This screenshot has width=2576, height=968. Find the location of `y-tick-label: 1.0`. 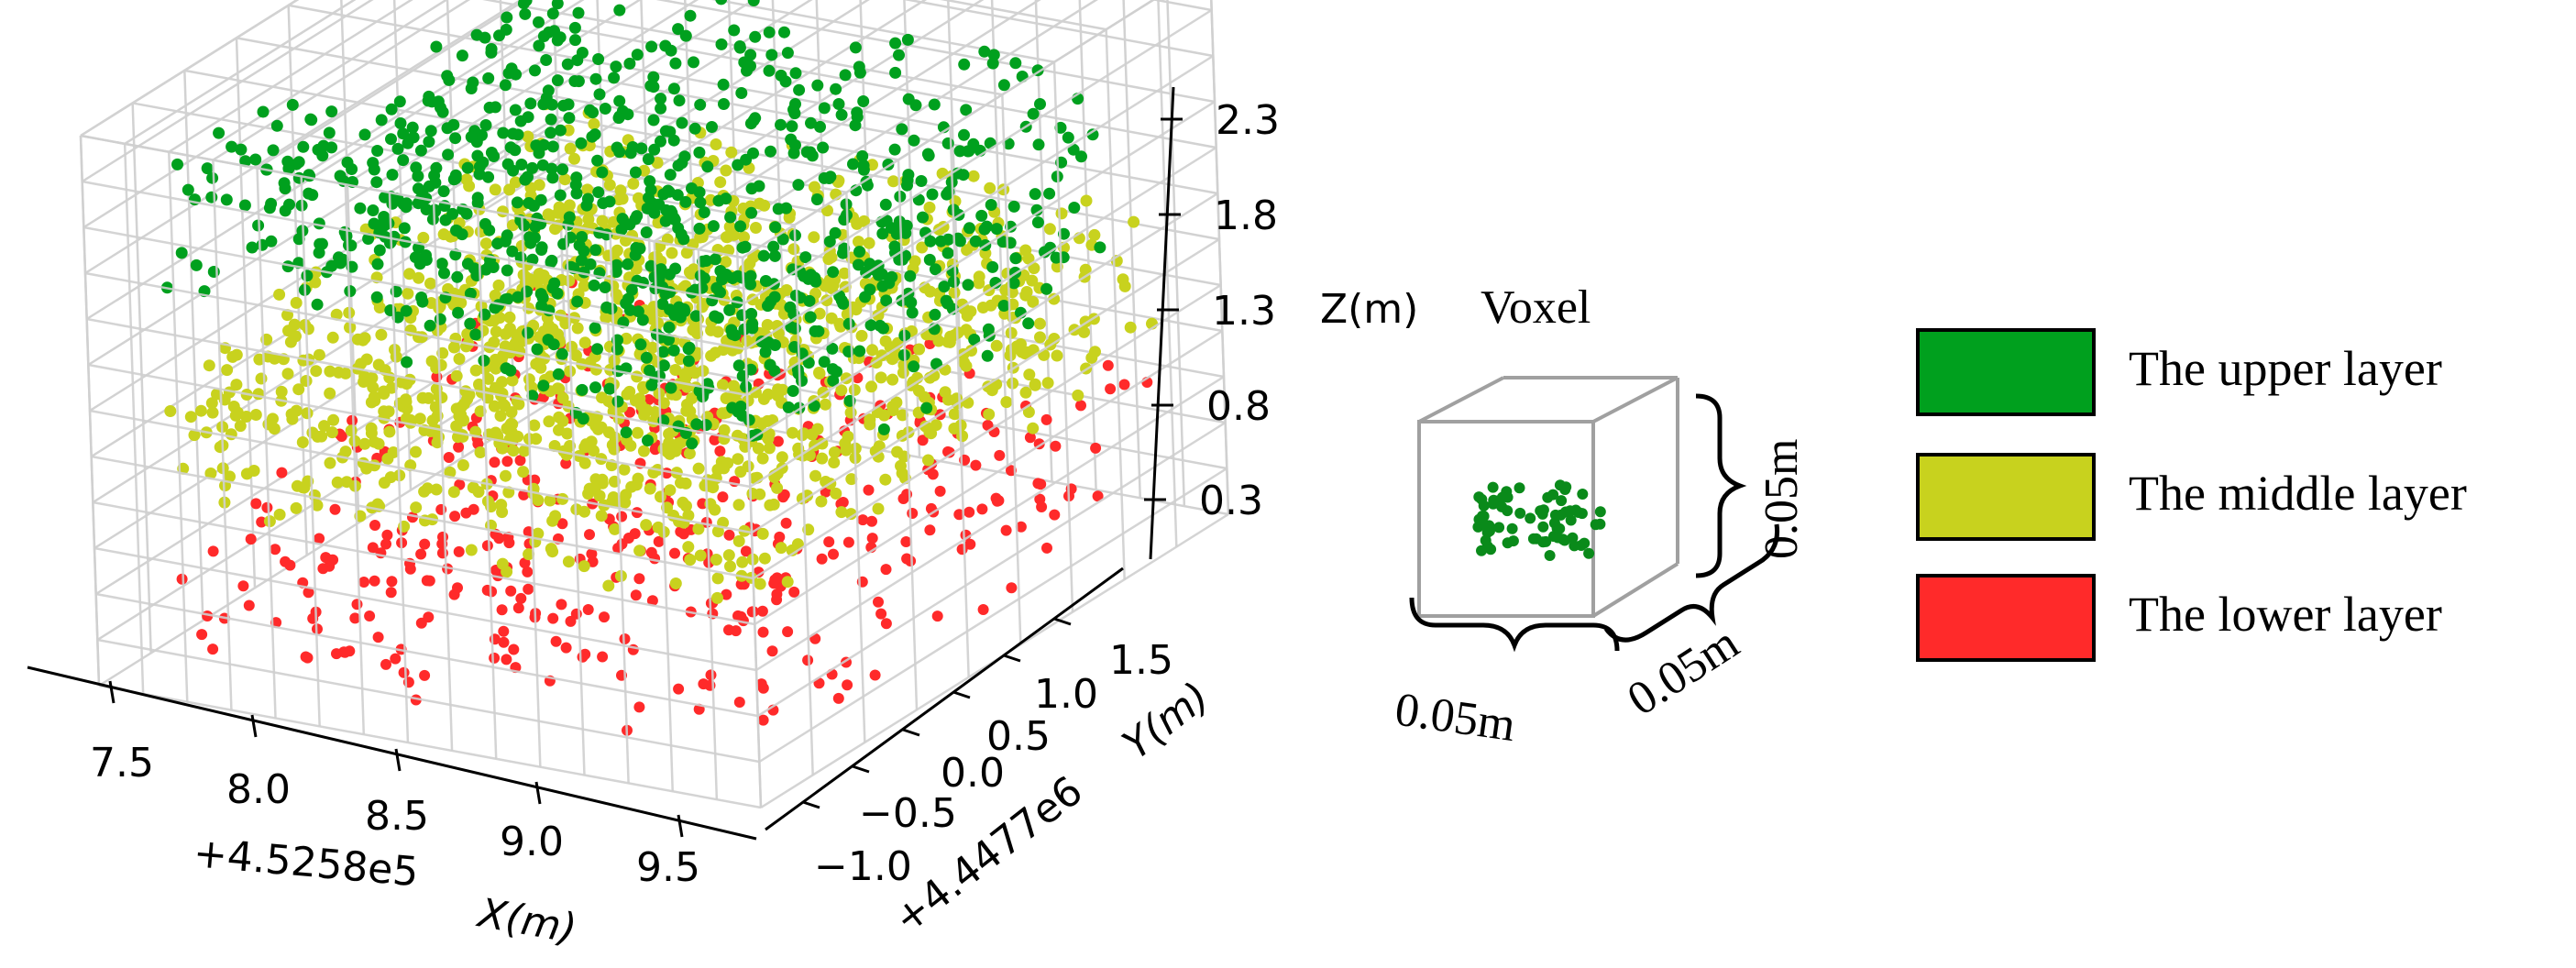

y-tick-label: 1.0 is located at coordinates (1066, 694).